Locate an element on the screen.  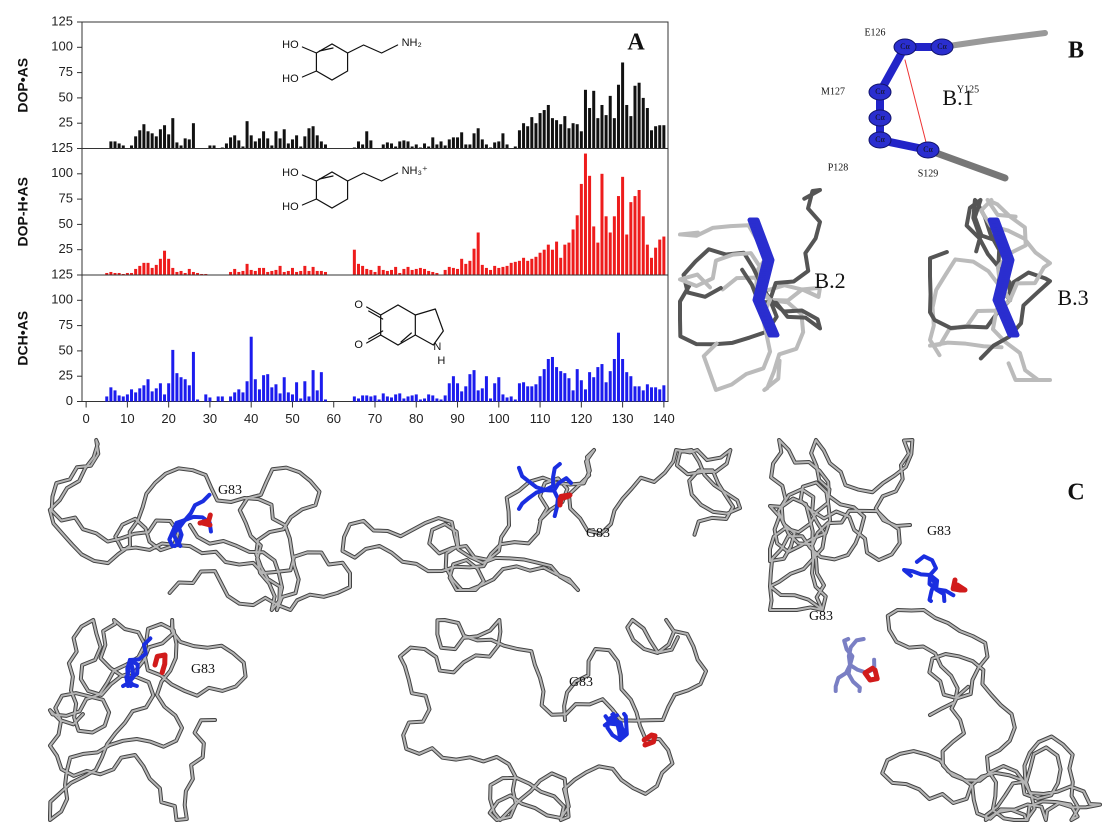
panel-label: B is located at coordinates (1076, 51).